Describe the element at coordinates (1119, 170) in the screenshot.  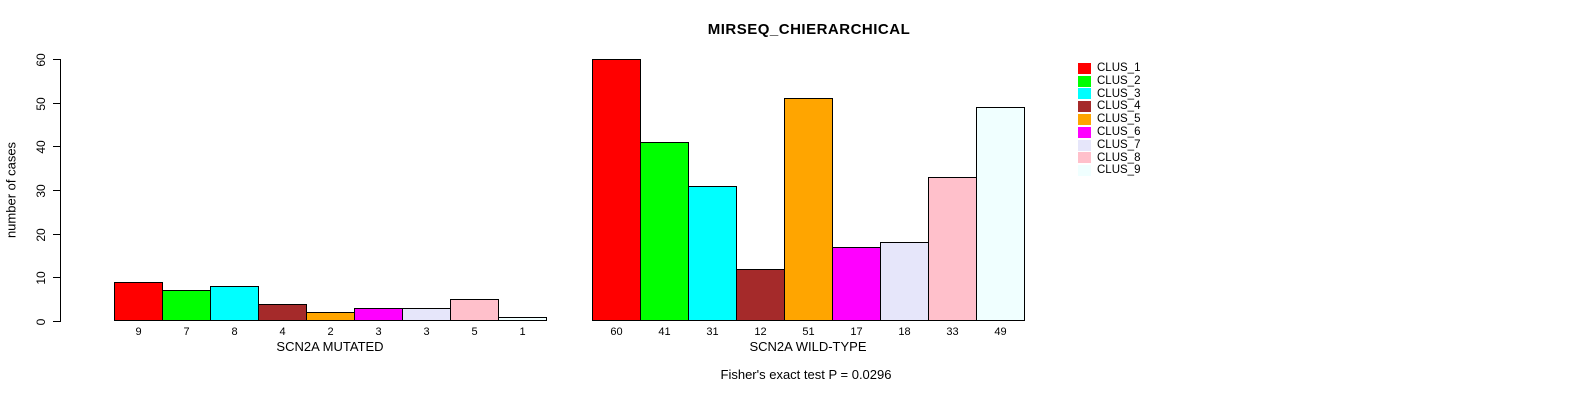
I see `legend-label: CLUS_9` at that location.